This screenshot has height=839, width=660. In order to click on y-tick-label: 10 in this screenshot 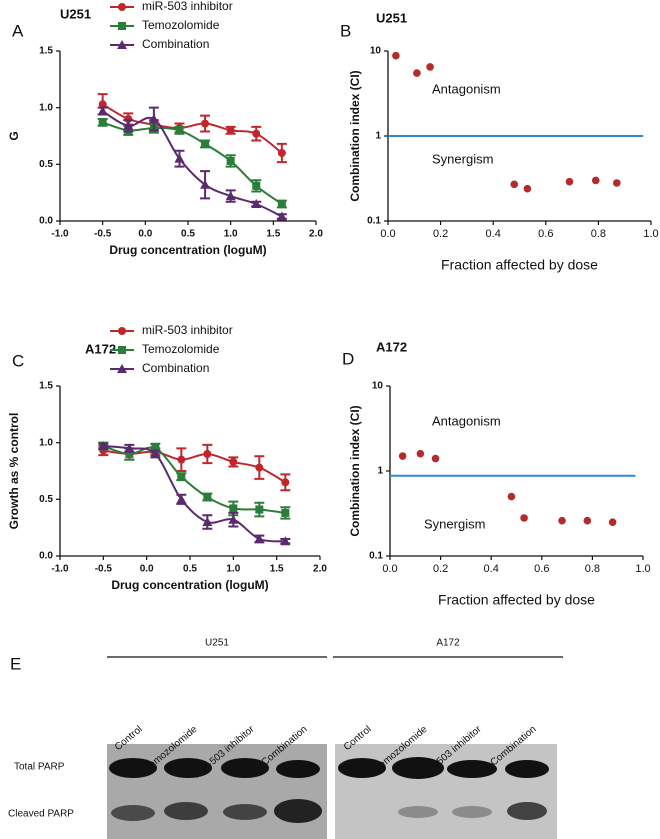, I will do `click(378, 386)`.